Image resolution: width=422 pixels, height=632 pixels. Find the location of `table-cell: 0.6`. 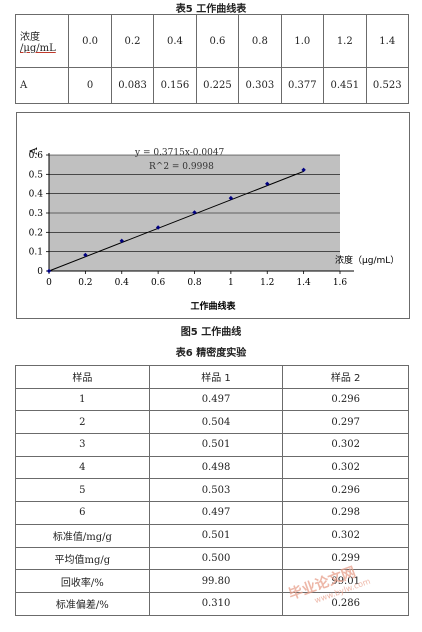

table-cell: 0.6 is located at coordinates (217, 41).